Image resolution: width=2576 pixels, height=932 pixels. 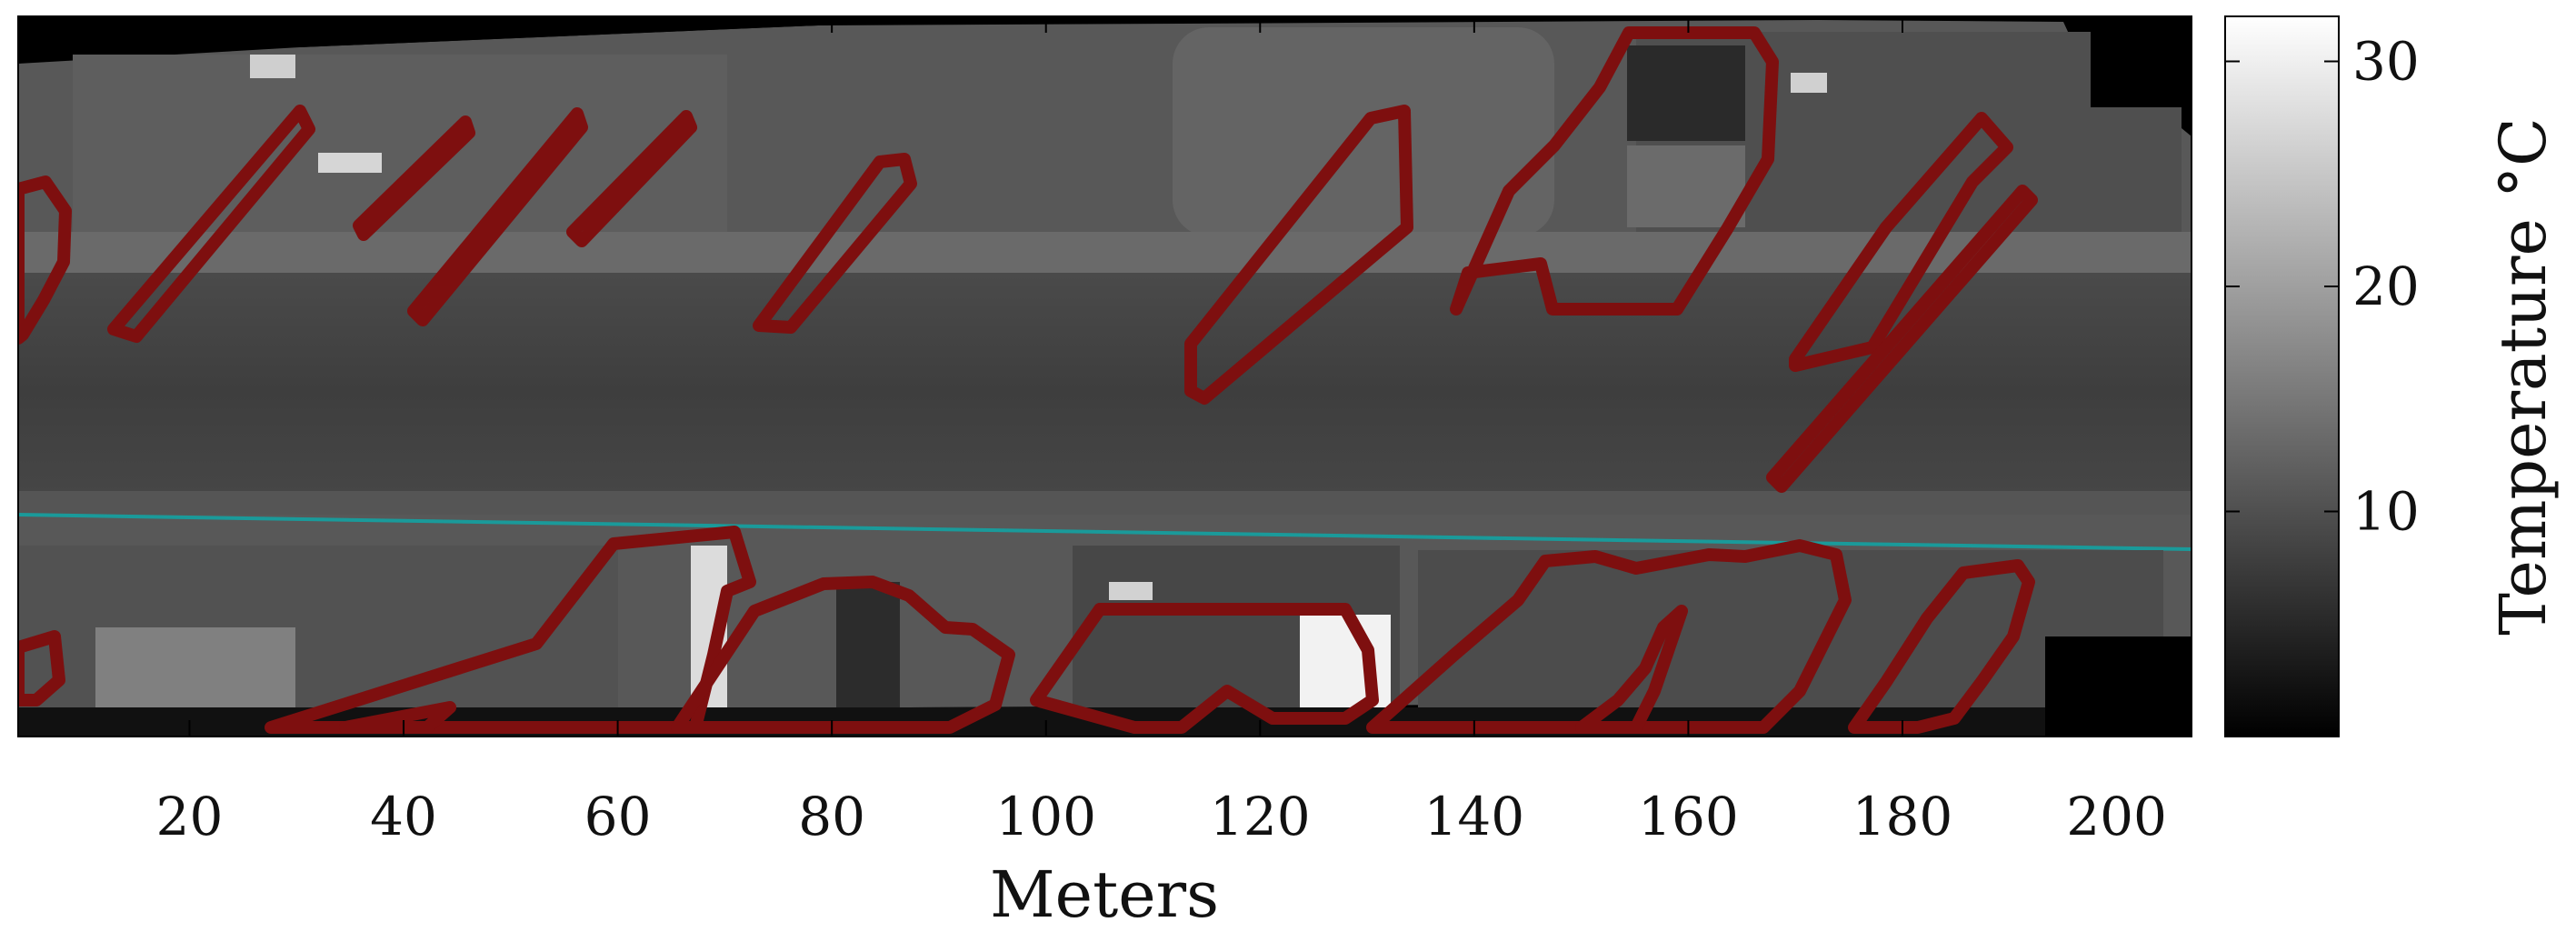 I want to click on colorbar-gradient, so click(x=2282, y=376).